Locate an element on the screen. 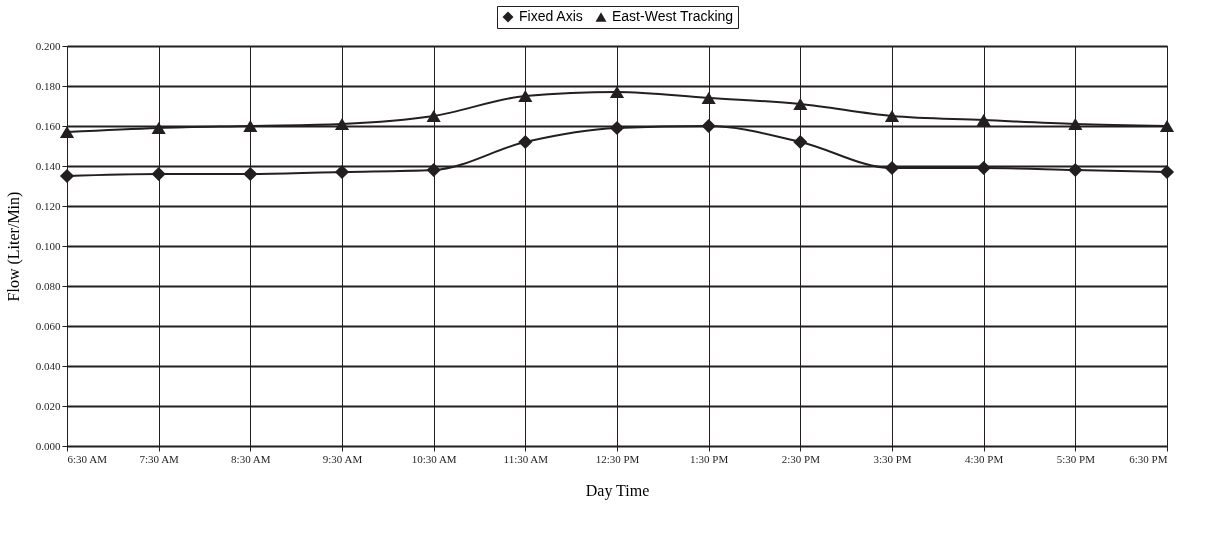 The height and width of the screenshot is (545, 1212). y-tick-label: 0.000 is located at coordinates (48, 445).